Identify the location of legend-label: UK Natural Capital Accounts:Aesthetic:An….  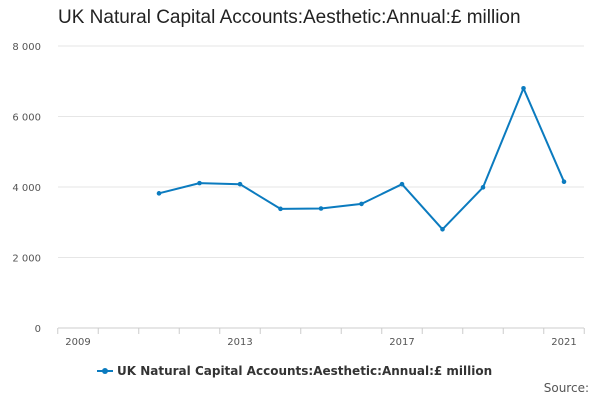
(305, 371).